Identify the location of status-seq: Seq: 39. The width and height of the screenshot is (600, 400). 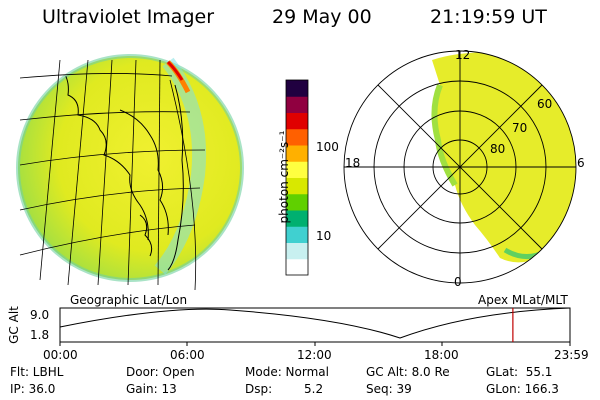
(389, 389).